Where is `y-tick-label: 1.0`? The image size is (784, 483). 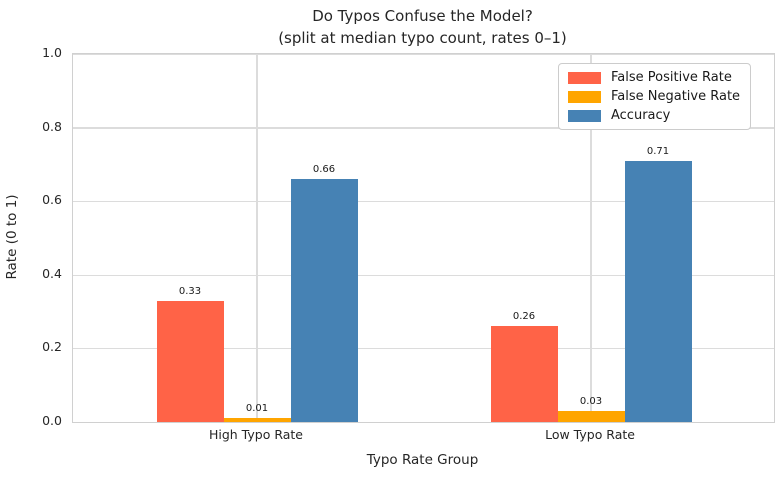
y-tick-label: 1.0 is located at coordinates (52, 52).